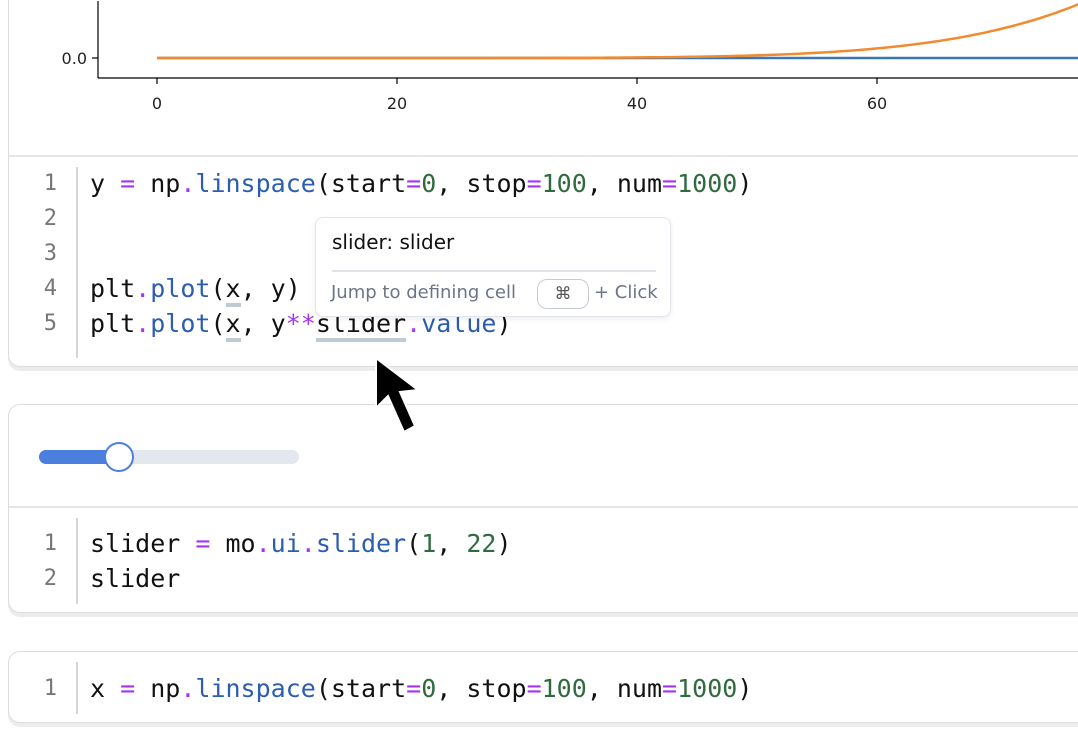 The image size is (1078, 746). I want to click on cmd-key-icon: ⌘, so click(563, 294).